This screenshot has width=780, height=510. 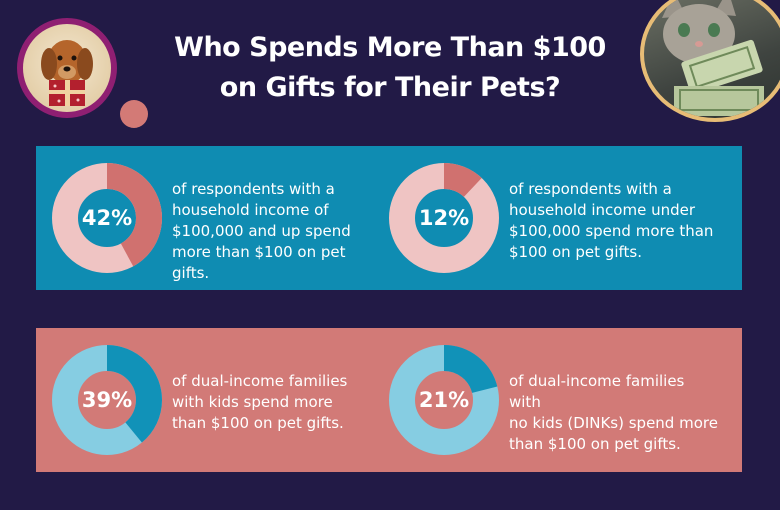 I want to click on stat-percent: 21%, so click(x=444, y=400).